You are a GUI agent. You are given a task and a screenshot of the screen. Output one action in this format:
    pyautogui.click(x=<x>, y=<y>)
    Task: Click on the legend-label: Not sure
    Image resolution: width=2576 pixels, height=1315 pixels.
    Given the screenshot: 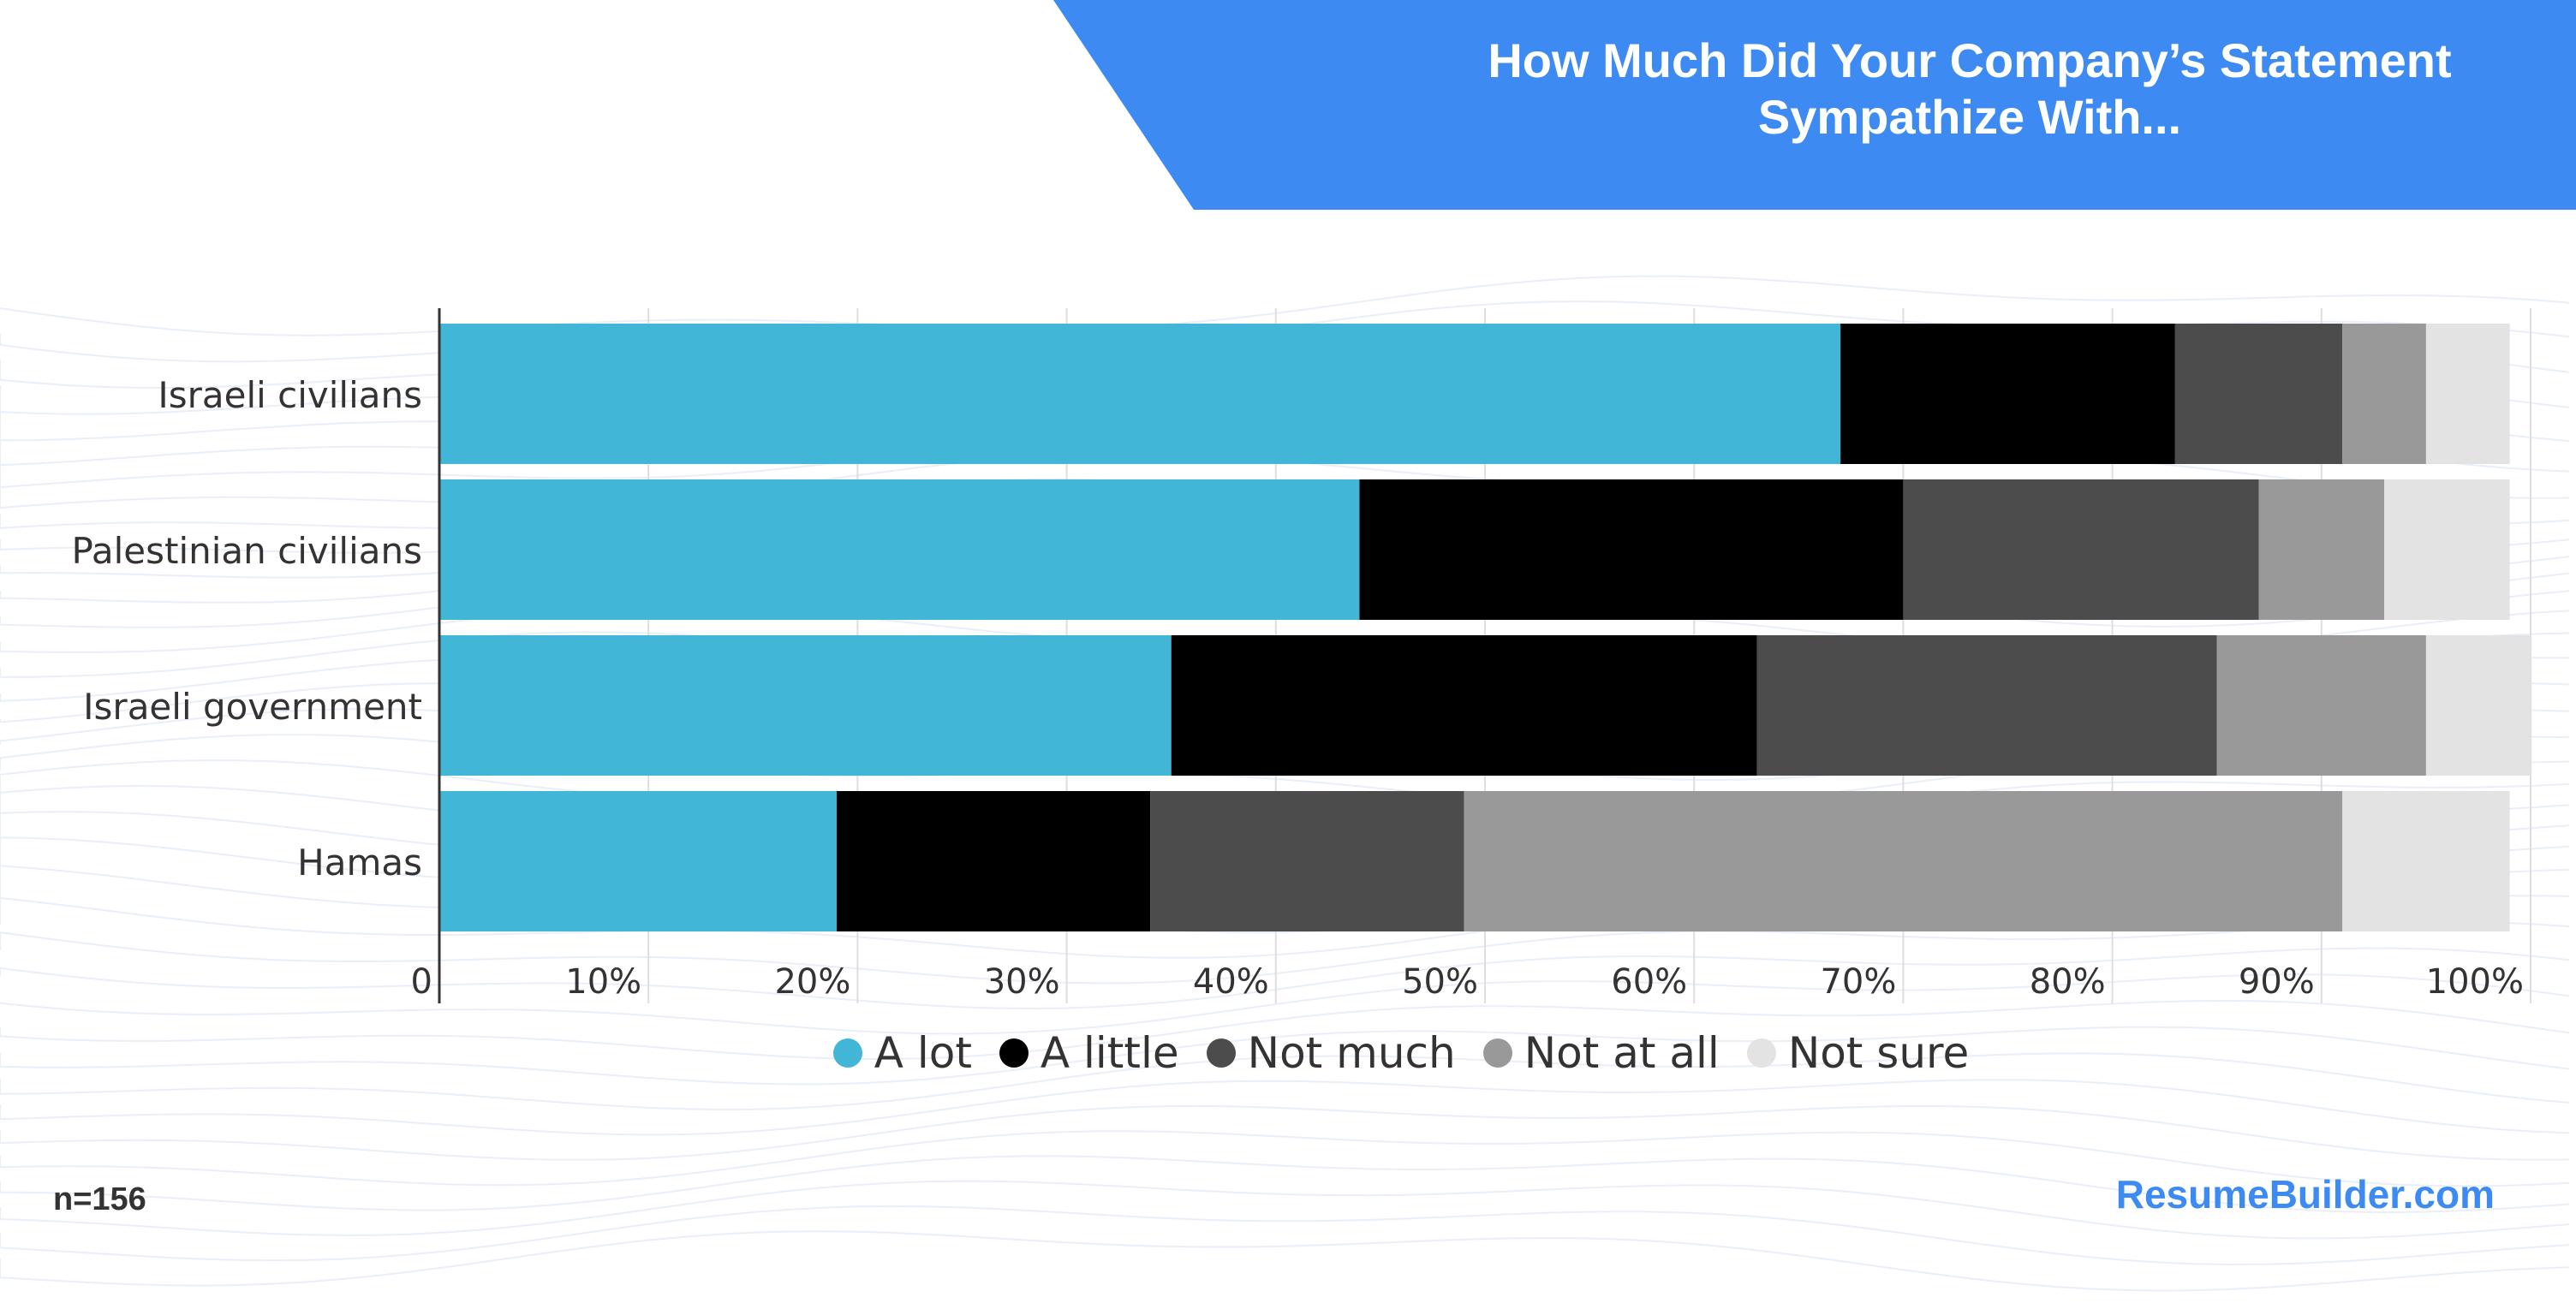 What is the action you would take?
    pyautogui.click(x=1878, y=1053)
    